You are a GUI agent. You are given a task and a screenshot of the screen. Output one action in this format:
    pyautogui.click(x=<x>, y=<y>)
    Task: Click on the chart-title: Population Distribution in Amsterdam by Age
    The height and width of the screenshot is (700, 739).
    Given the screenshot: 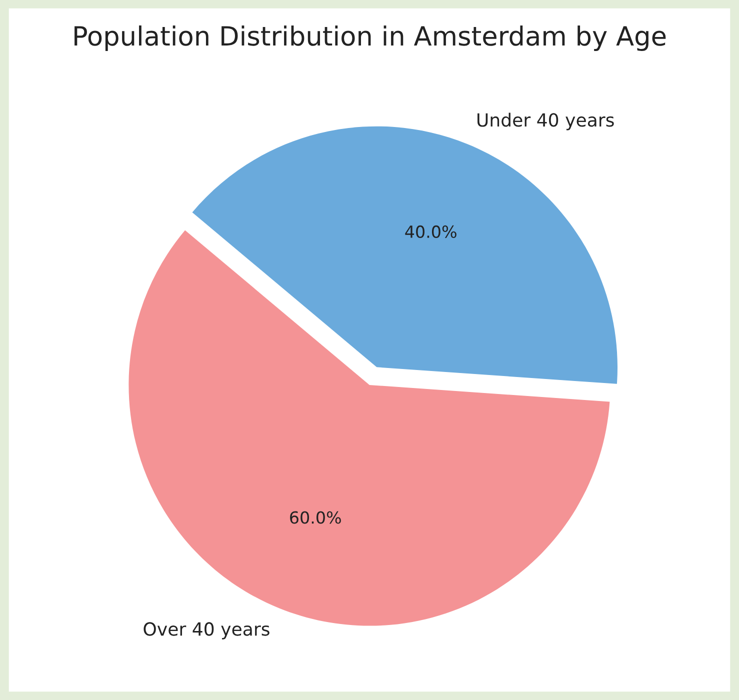 What is the action you would take?
    pyautogui.click(x=370, y=38)
    